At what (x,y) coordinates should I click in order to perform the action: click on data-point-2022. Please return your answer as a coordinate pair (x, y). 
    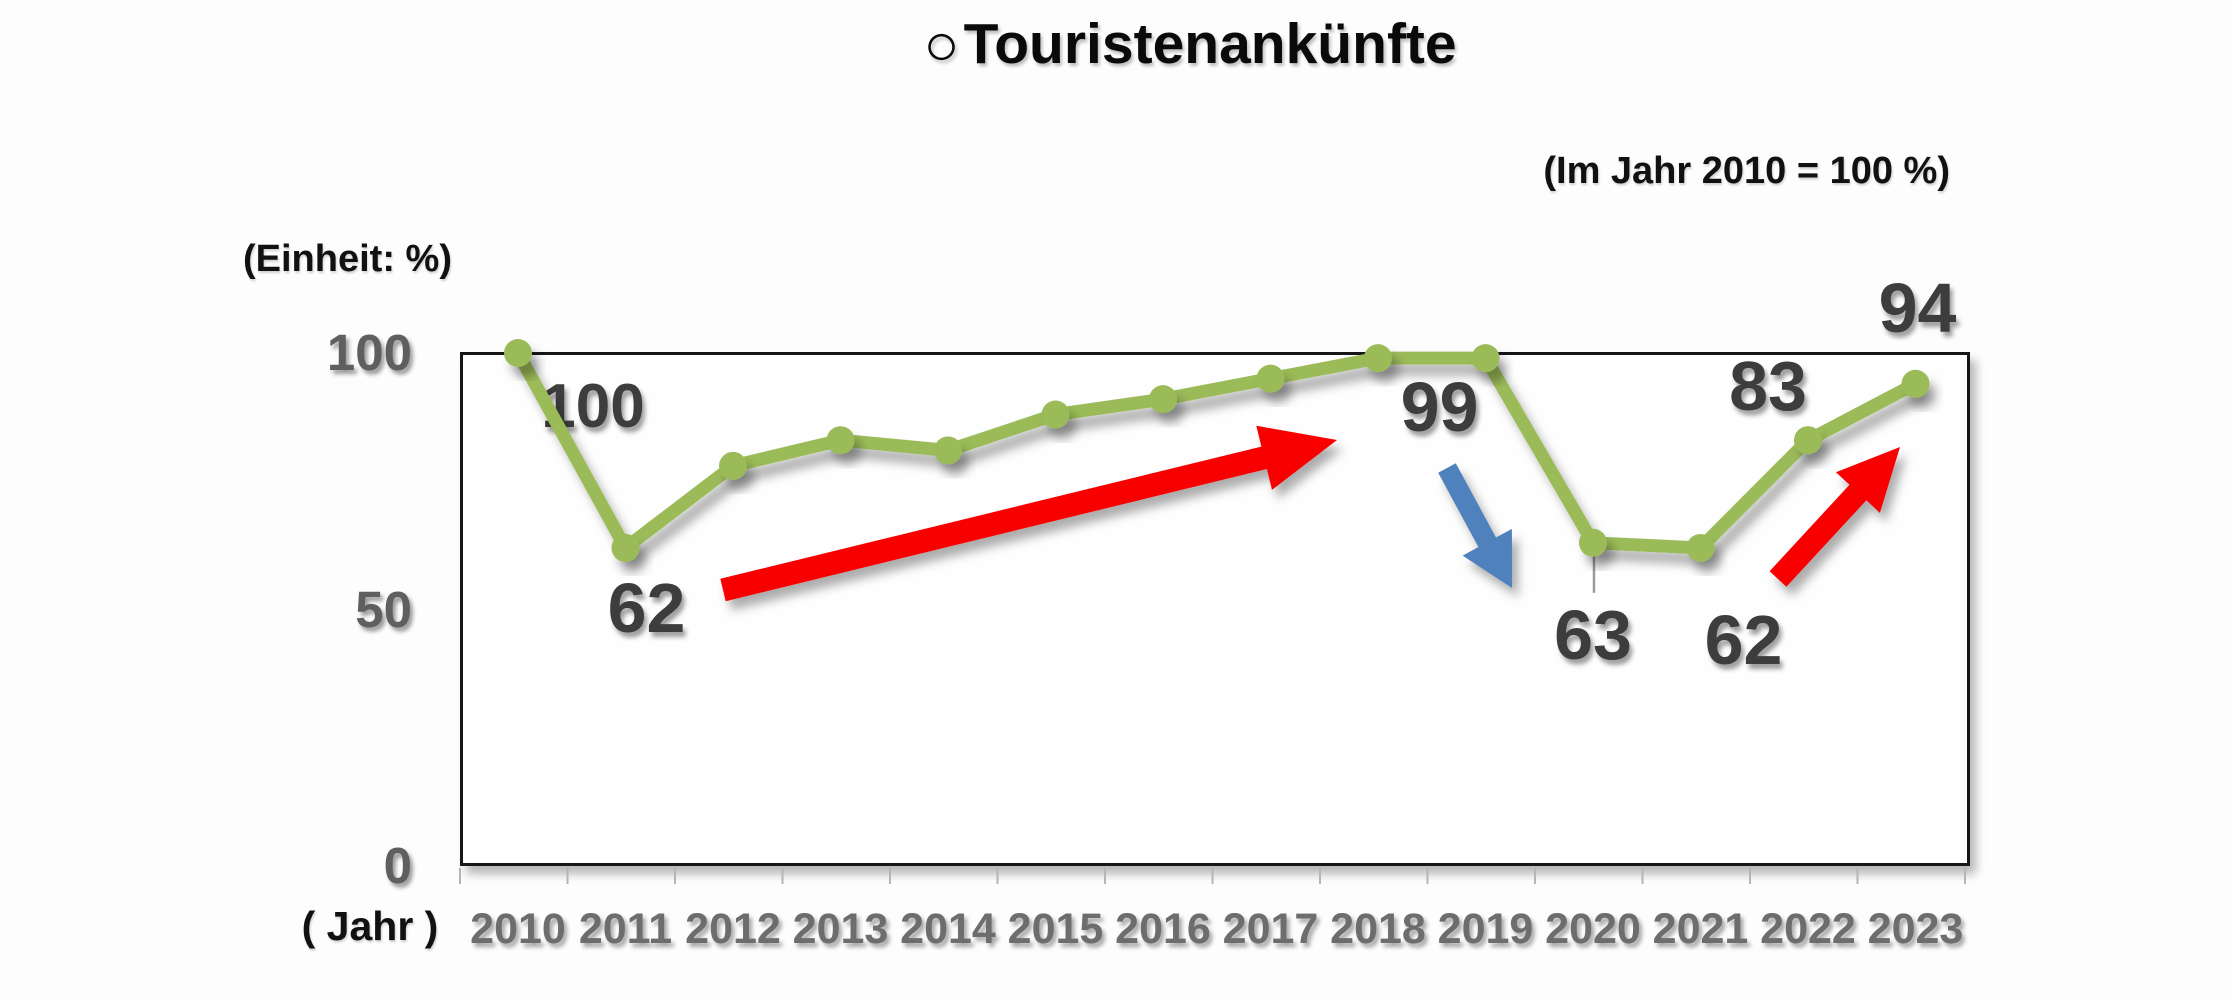
    Looking at the image, I should click on (1808, 440).